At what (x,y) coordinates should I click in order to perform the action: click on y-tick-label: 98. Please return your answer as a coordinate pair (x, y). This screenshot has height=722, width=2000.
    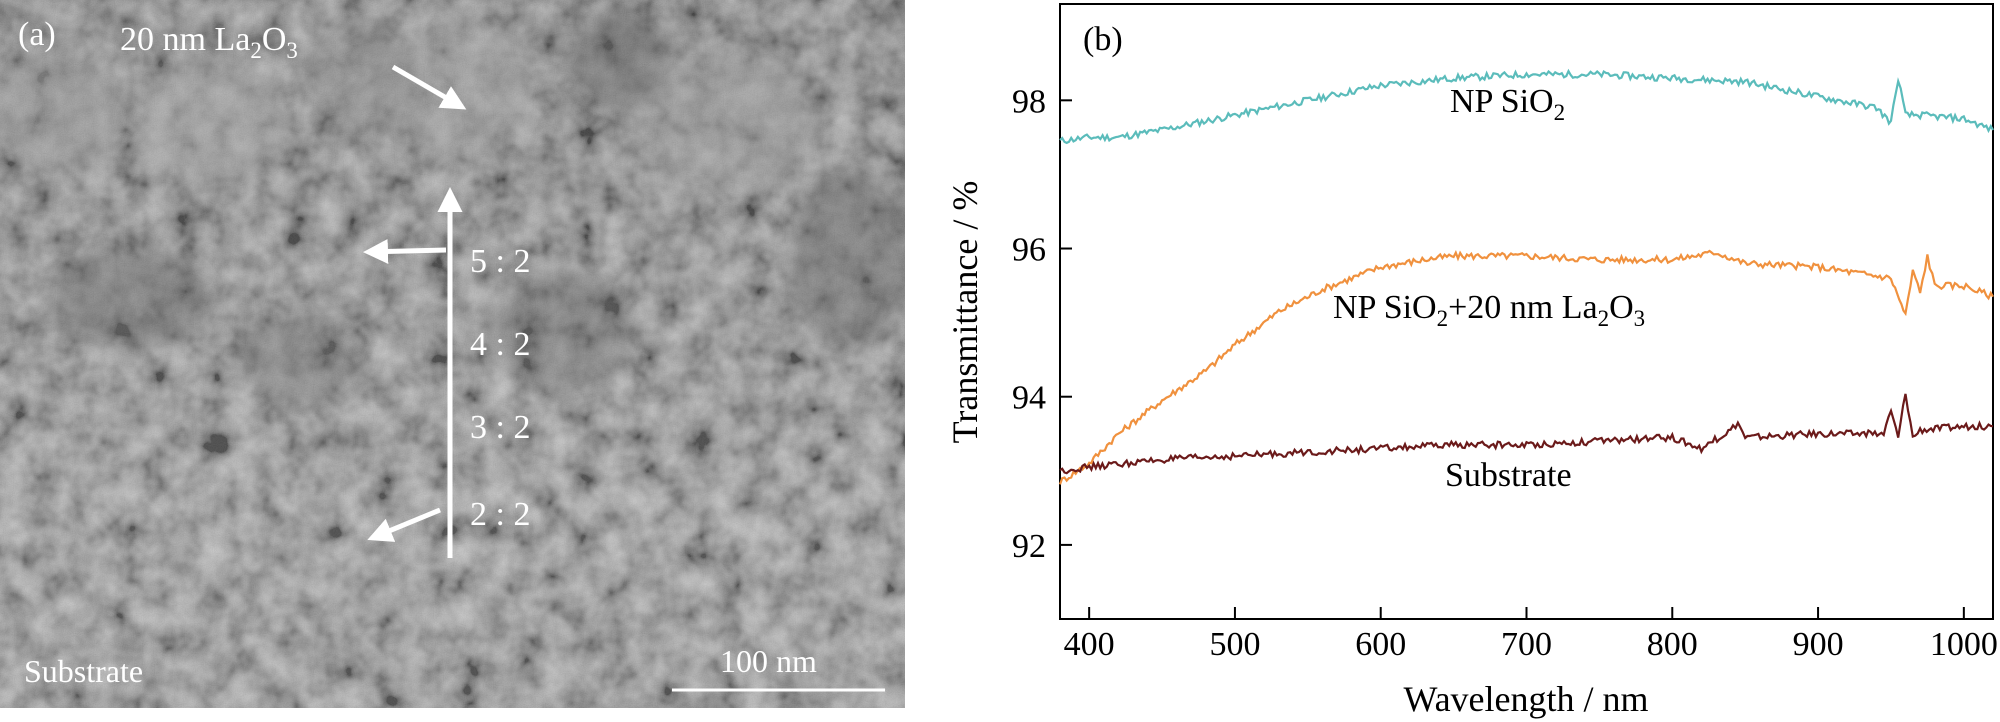
    Looking at the image, I should click on (1029, 101).